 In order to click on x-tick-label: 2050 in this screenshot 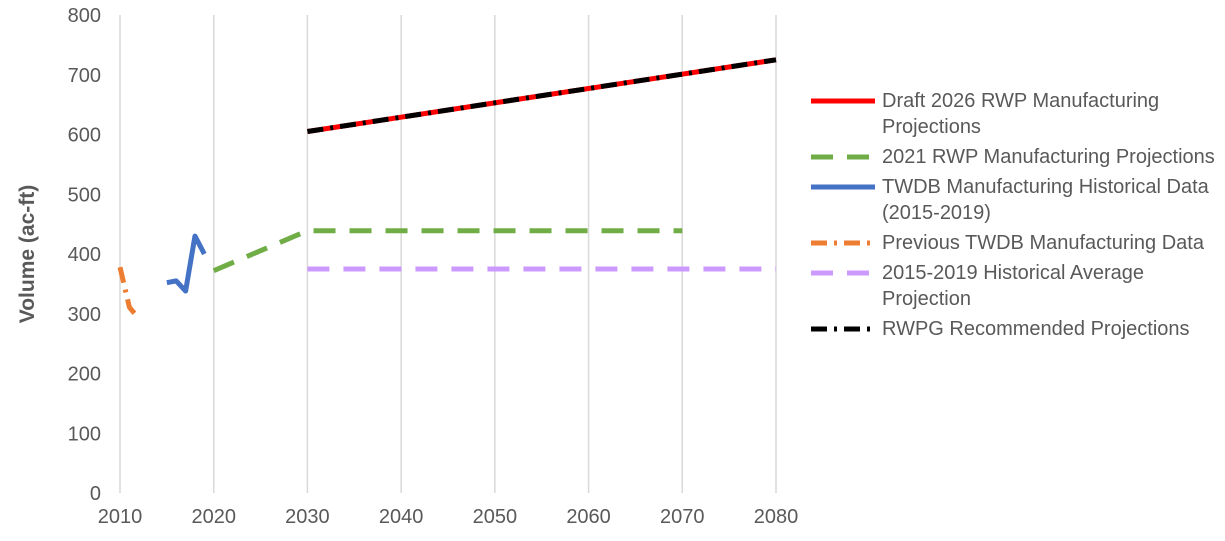, I will do `click(495, 517)`.